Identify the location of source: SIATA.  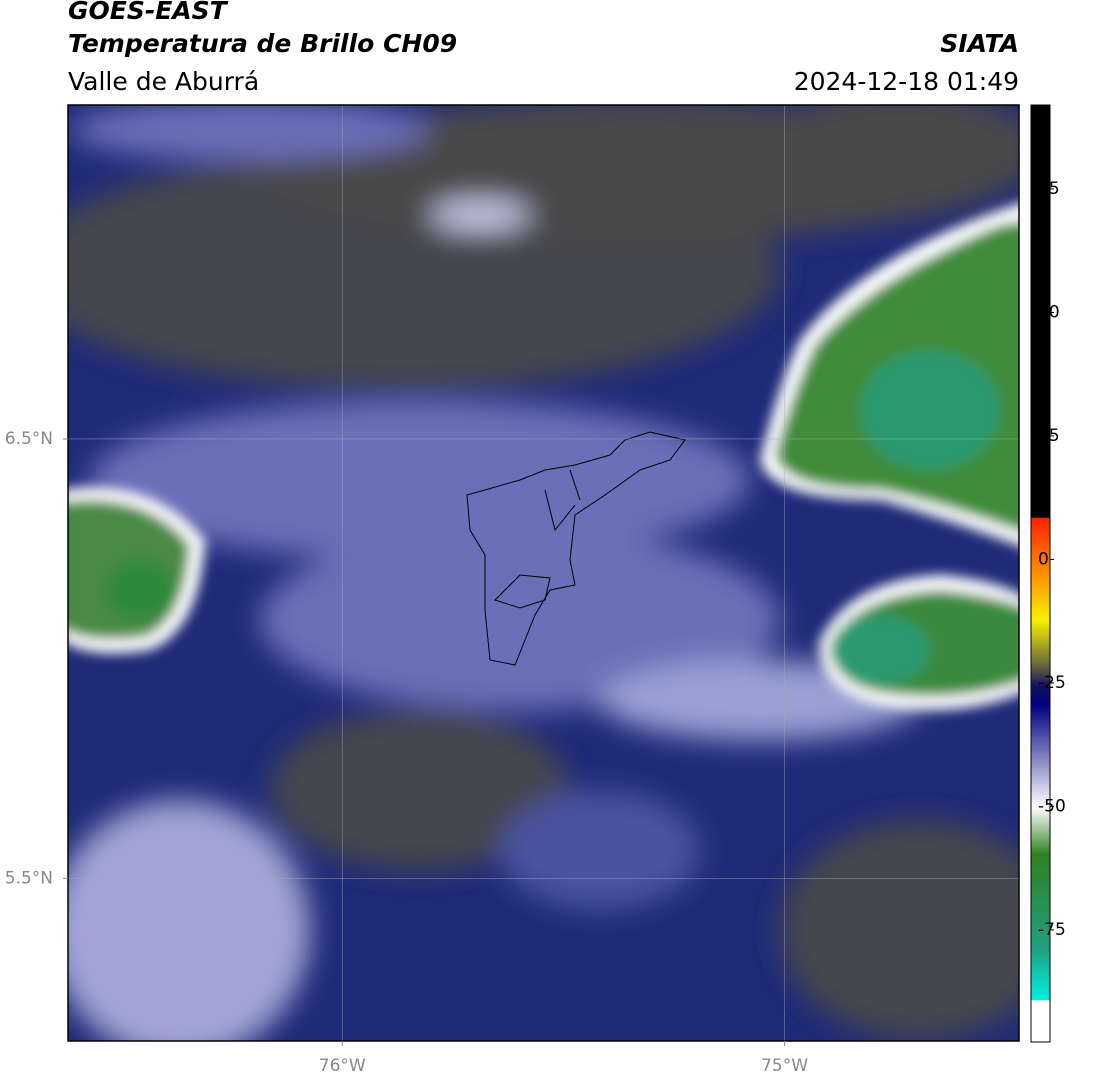
(979, 43).